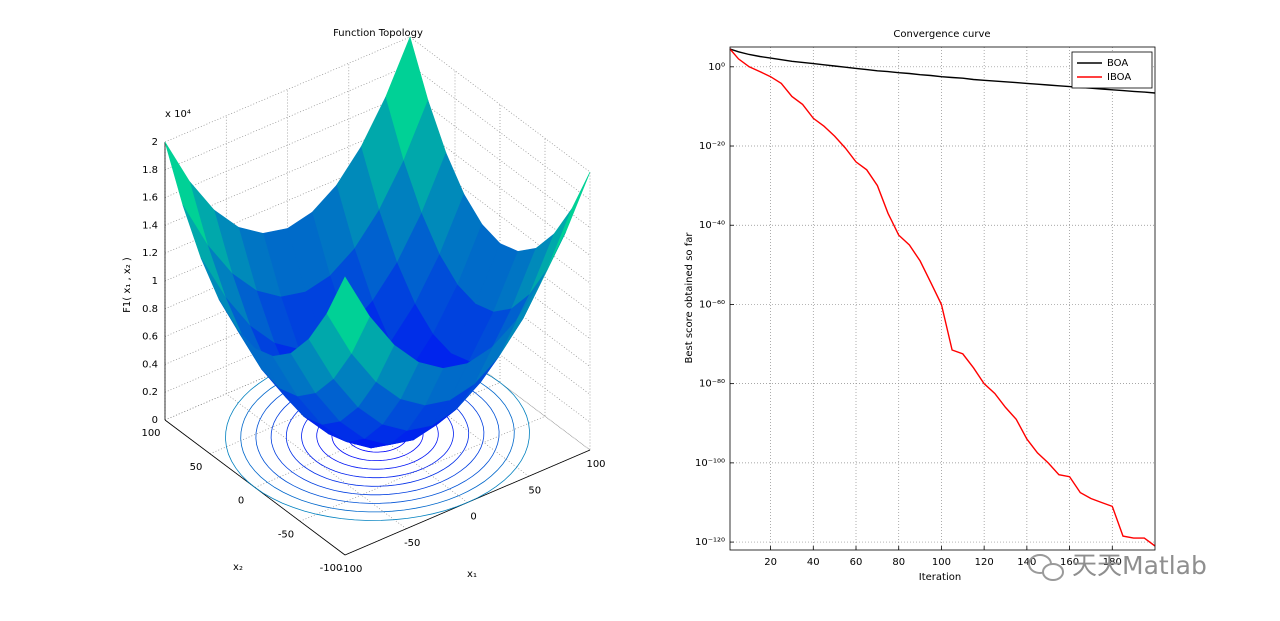 The image size is (1280, 621). What do you see at coordinates (150, 337) in the screenshot?
I see `z-tick-label: 0.6` at bounding box center [150, 337].